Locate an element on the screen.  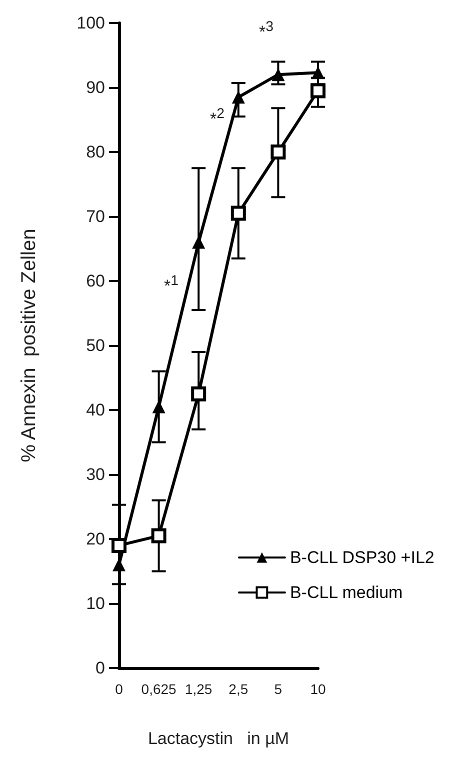
y-tick-label: 0 is located at coordinates (100, 668).